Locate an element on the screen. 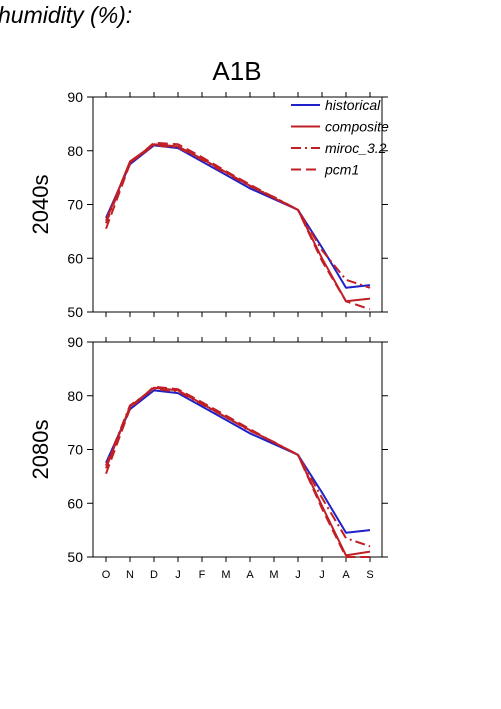 This screenshot has height=709, width=501. x-tick-label: D is located at coordinates (154, 575).